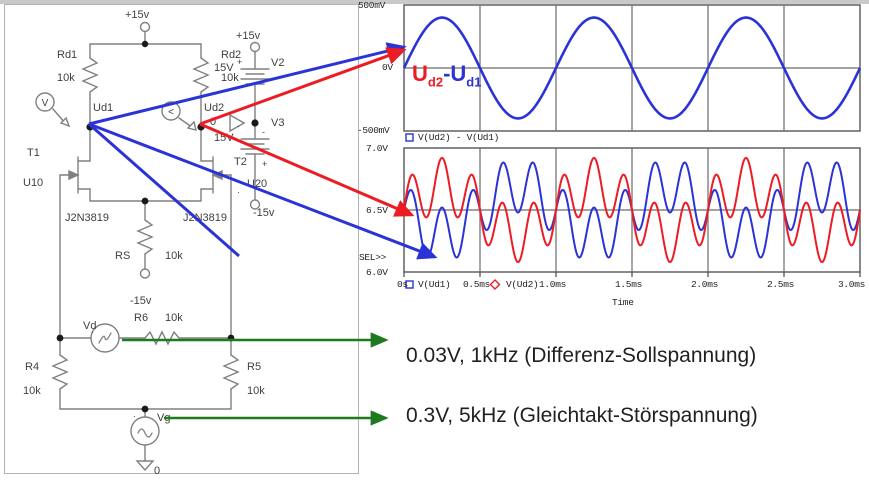 The image size is (869, 485). Describe the element at coordinates (66, 78) in the screenshot. I see `label-rd1-value: 10k` at that location.